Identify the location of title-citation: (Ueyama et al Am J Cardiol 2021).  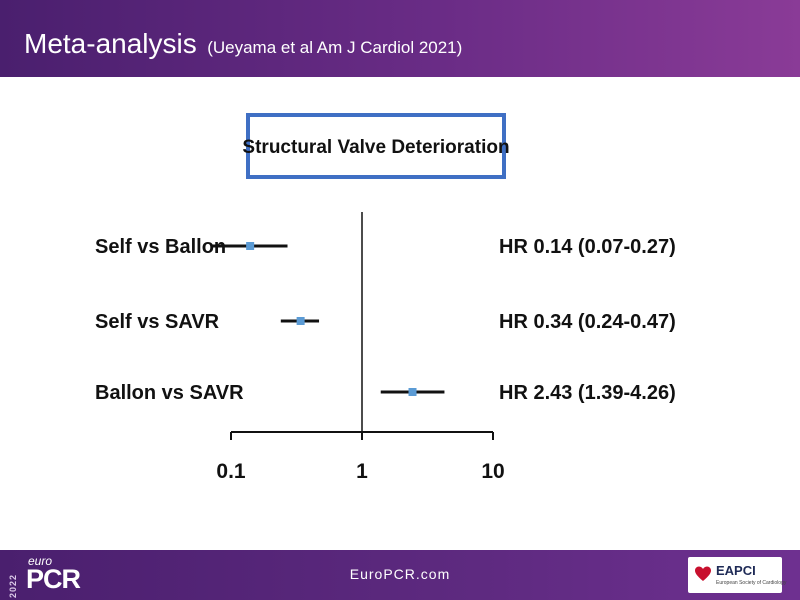
(335, 47).